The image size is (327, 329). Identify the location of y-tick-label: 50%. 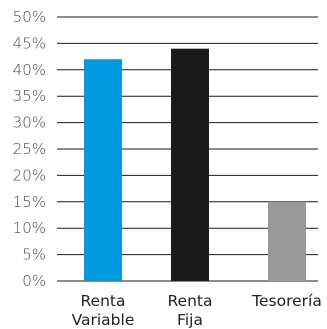
(29, 17).